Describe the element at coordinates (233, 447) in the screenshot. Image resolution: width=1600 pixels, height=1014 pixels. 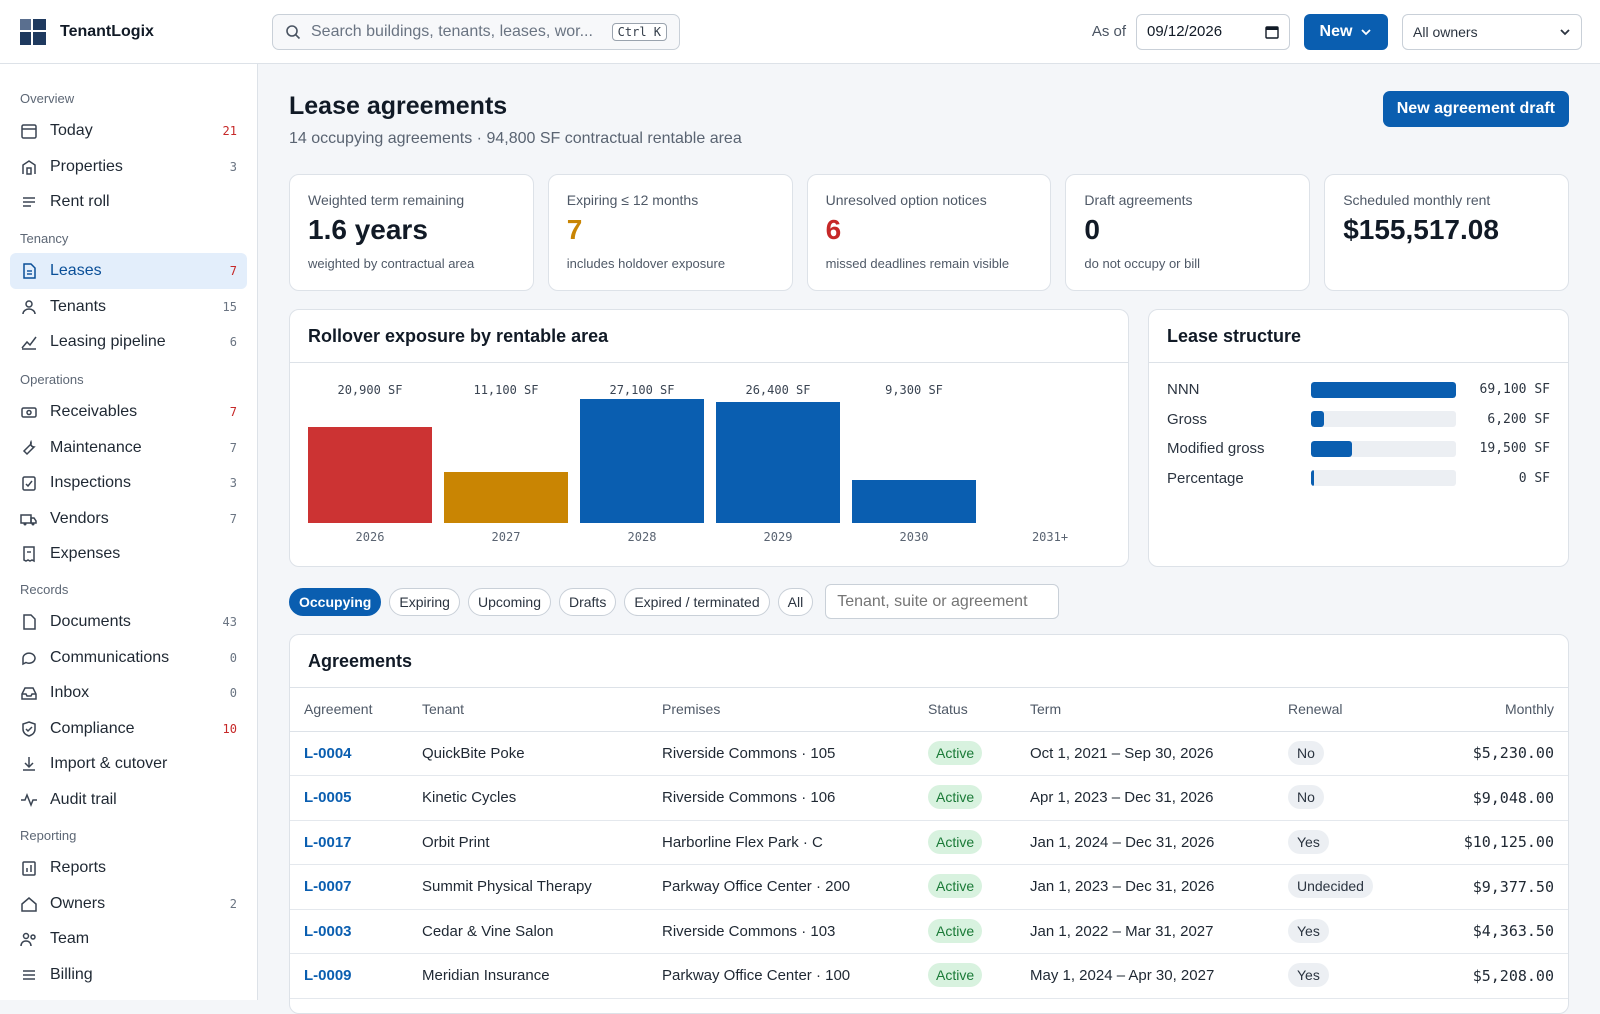
I see `sidebar-item-count: 7` at that location.